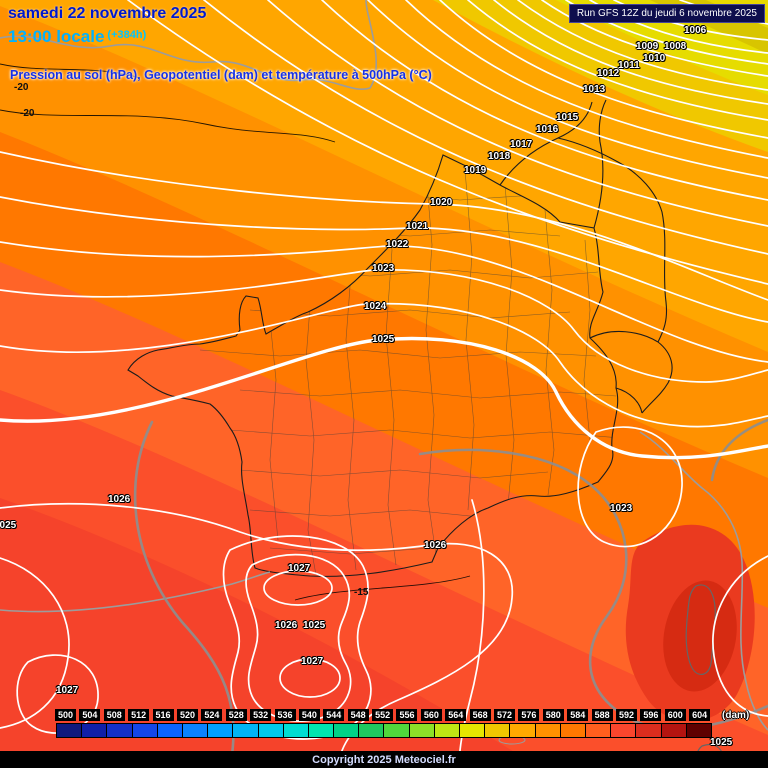 The image size is (768, 768). Describe the element at coordinates (375, 306) in the screenshot. I see `pressure-label: 1024` at that location.